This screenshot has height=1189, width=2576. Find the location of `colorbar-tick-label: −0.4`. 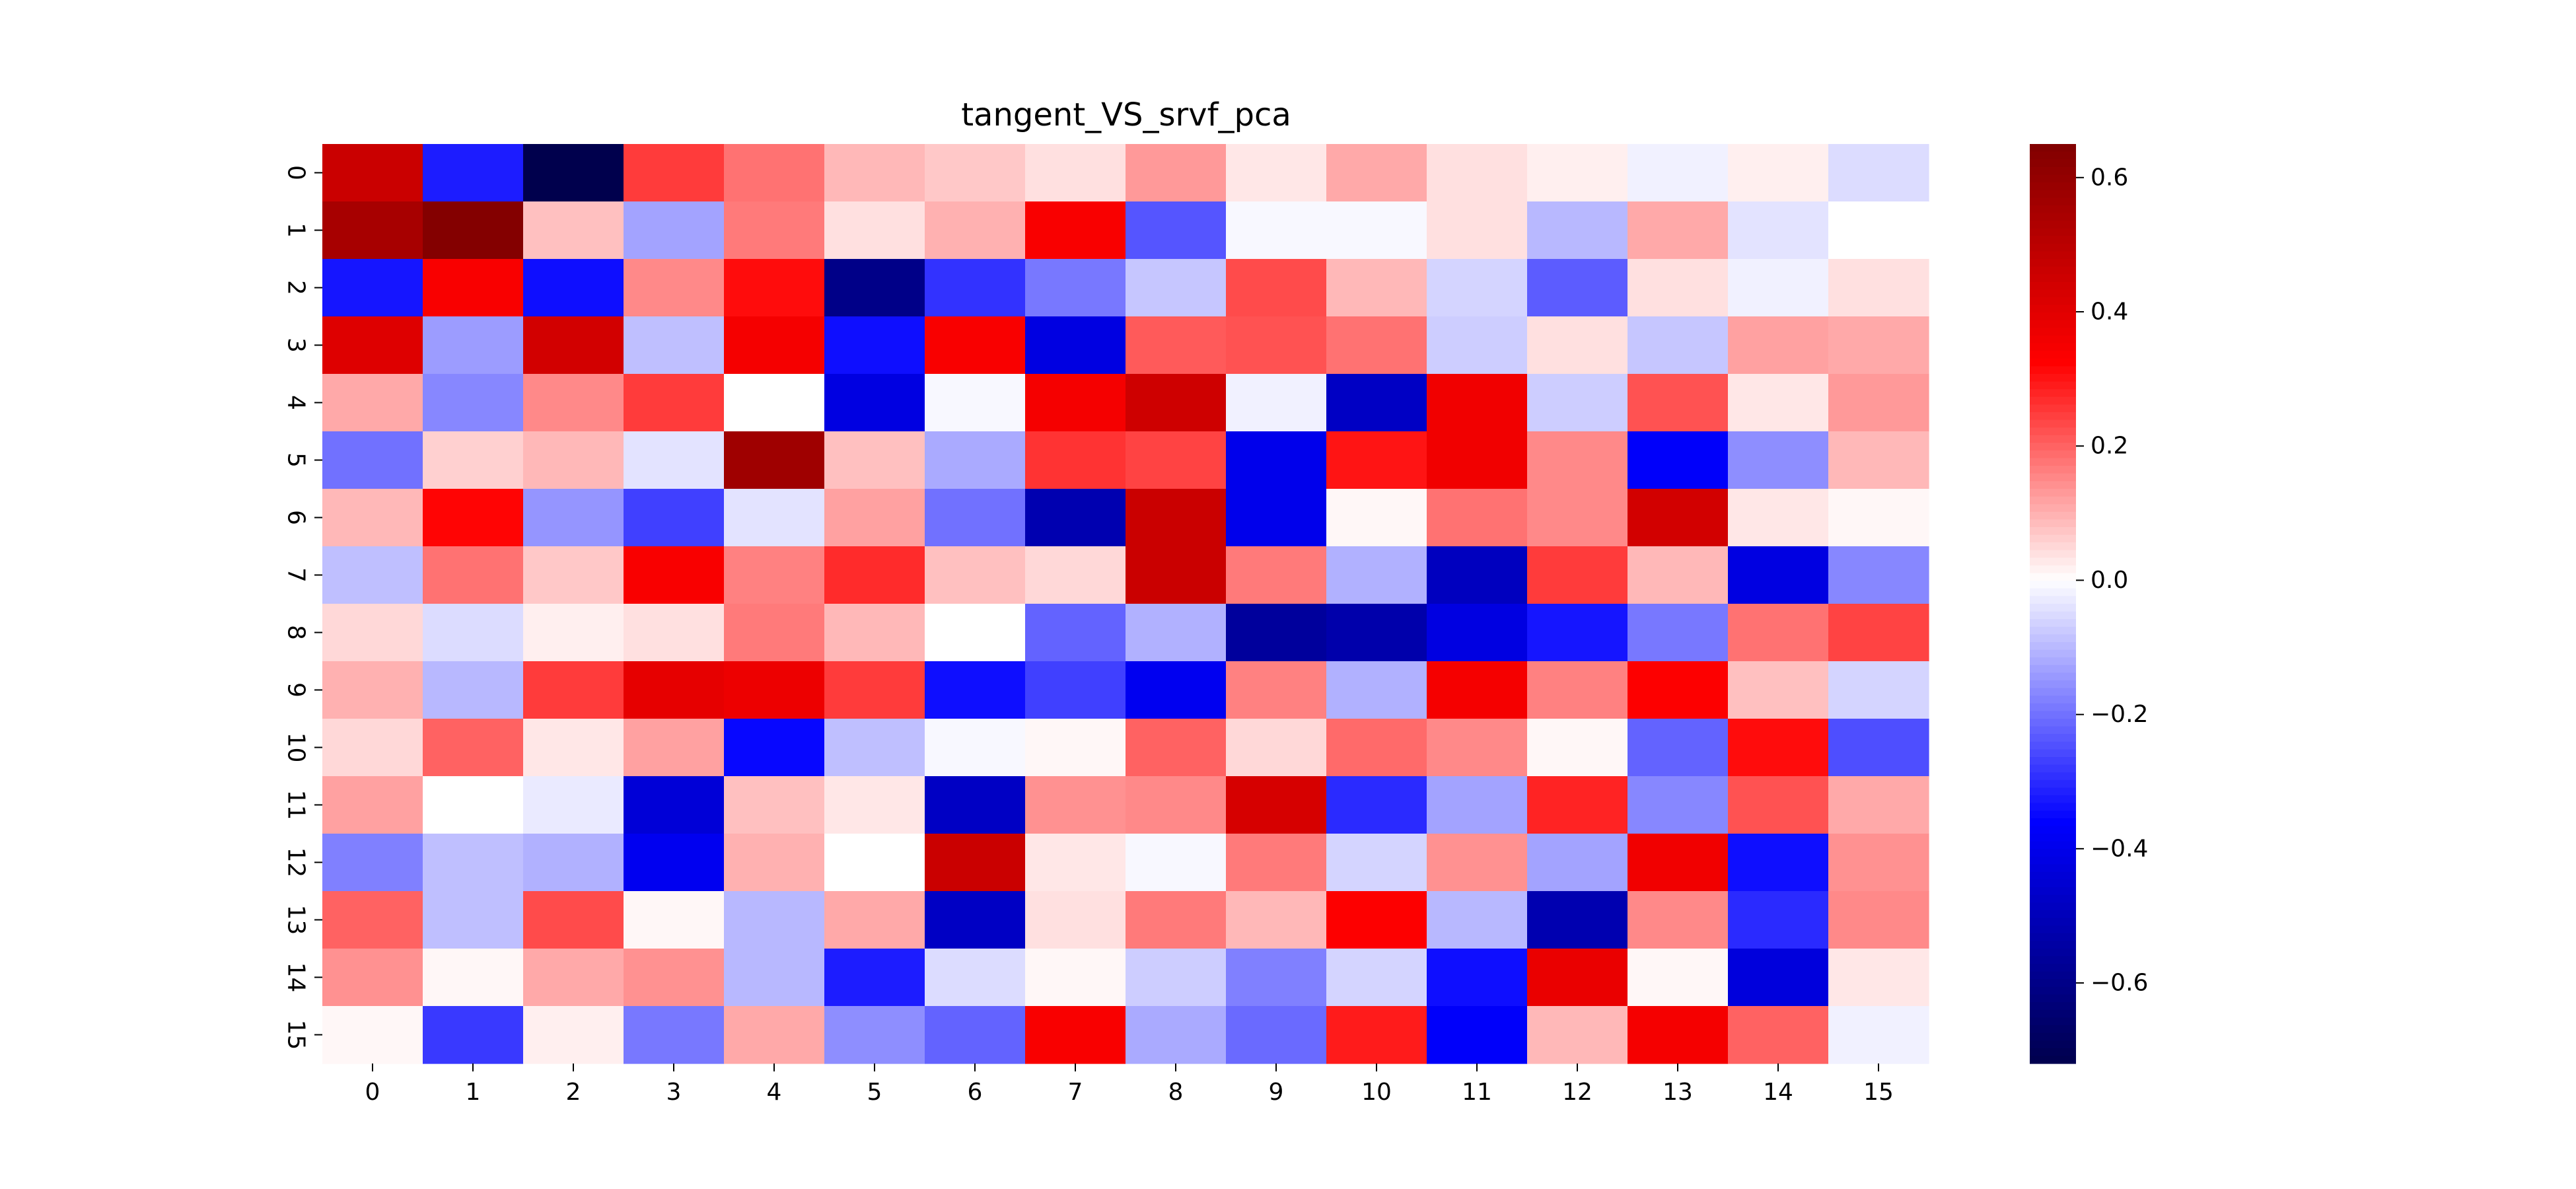

colorbar-tick-label: −0.4 is located at coordinates (2119, 848).